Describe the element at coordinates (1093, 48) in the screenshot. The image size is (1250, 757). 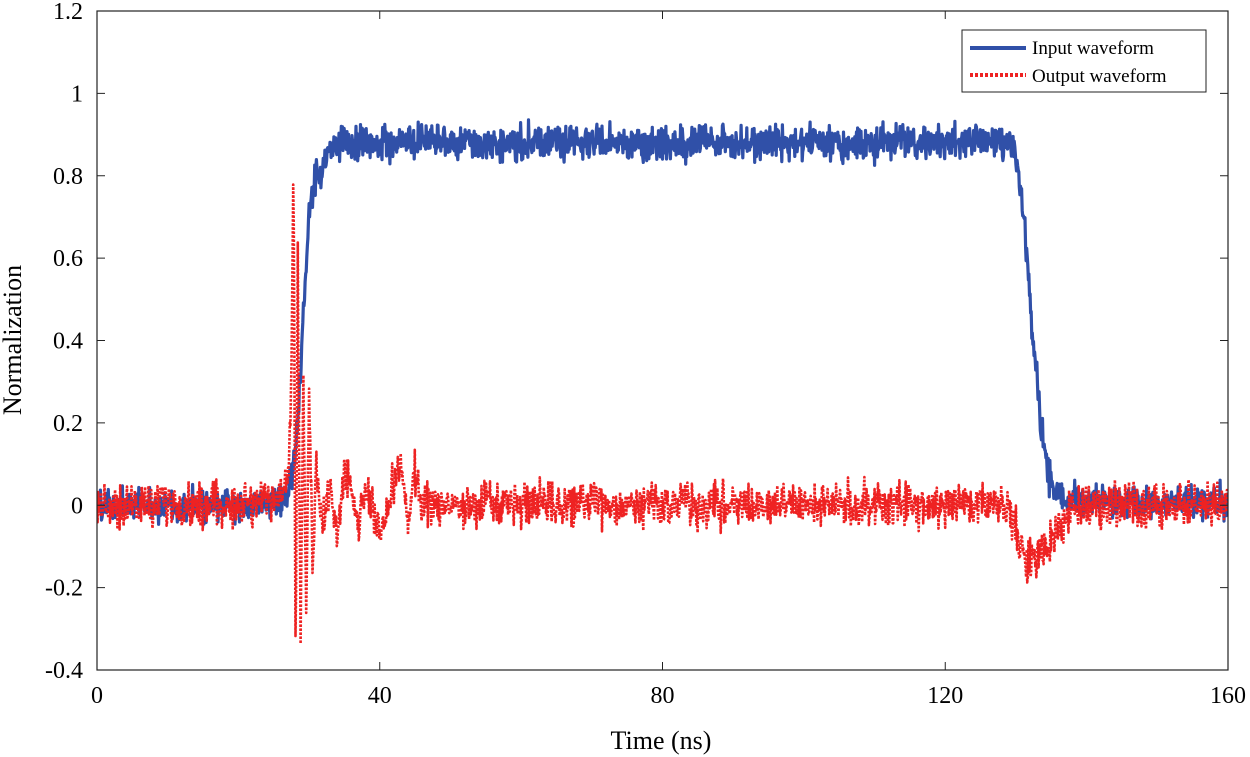
I see `legend-label-input-waveform: Input waveform` at that location.